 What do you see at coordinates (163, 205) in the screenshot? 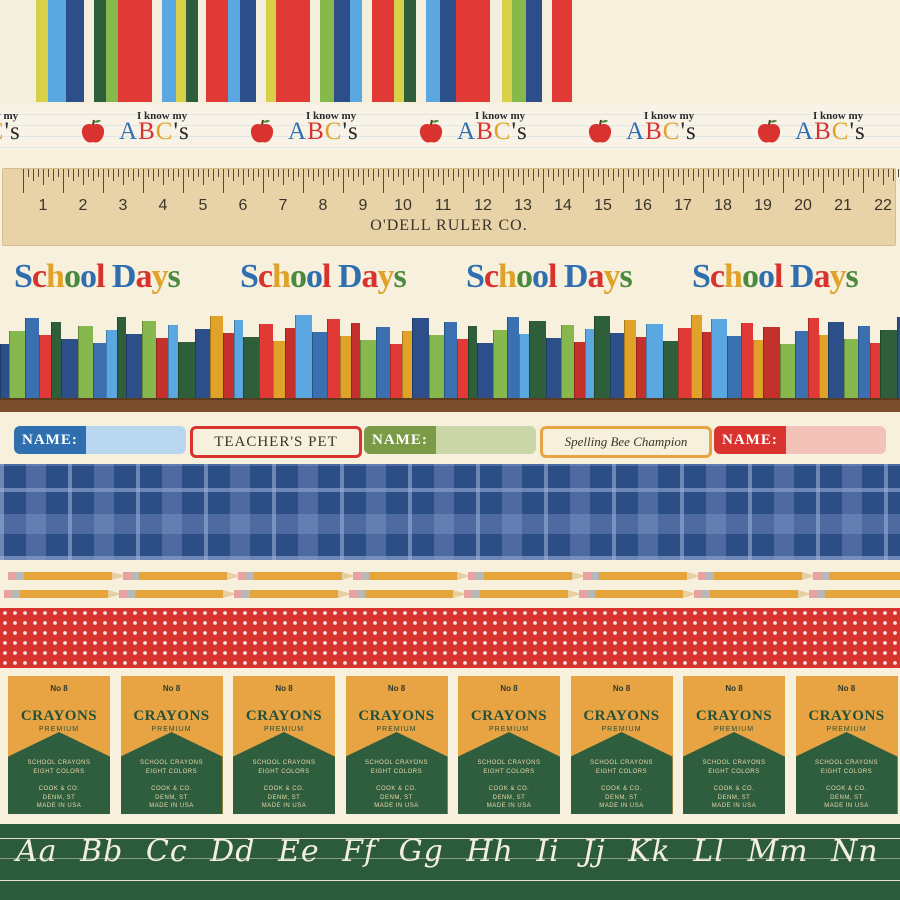
I see `ruler-number: 4` at bounding box center [163, 205].